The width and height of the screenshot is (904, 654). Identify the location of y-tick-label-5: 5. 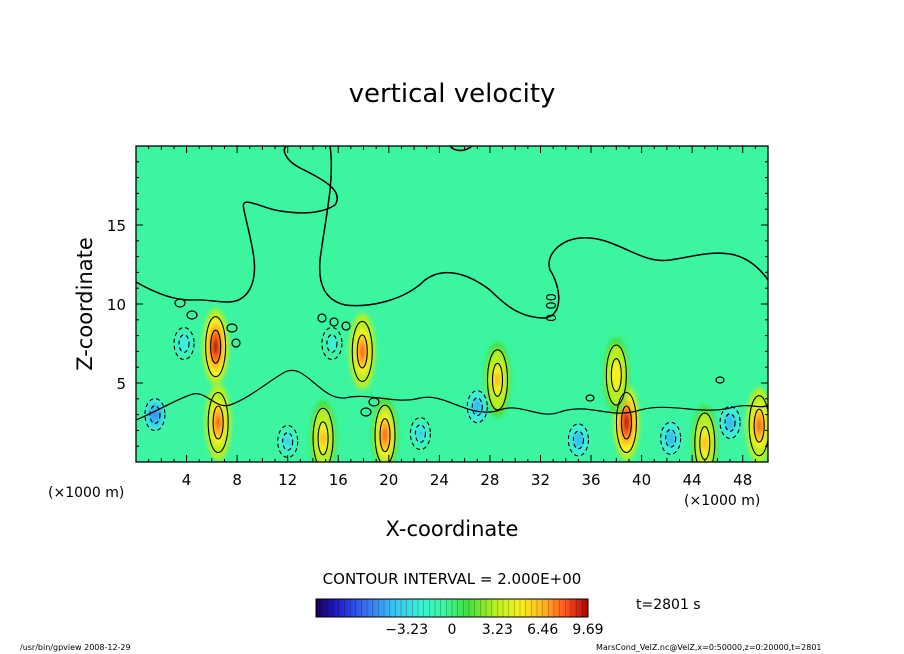
(121, 384).